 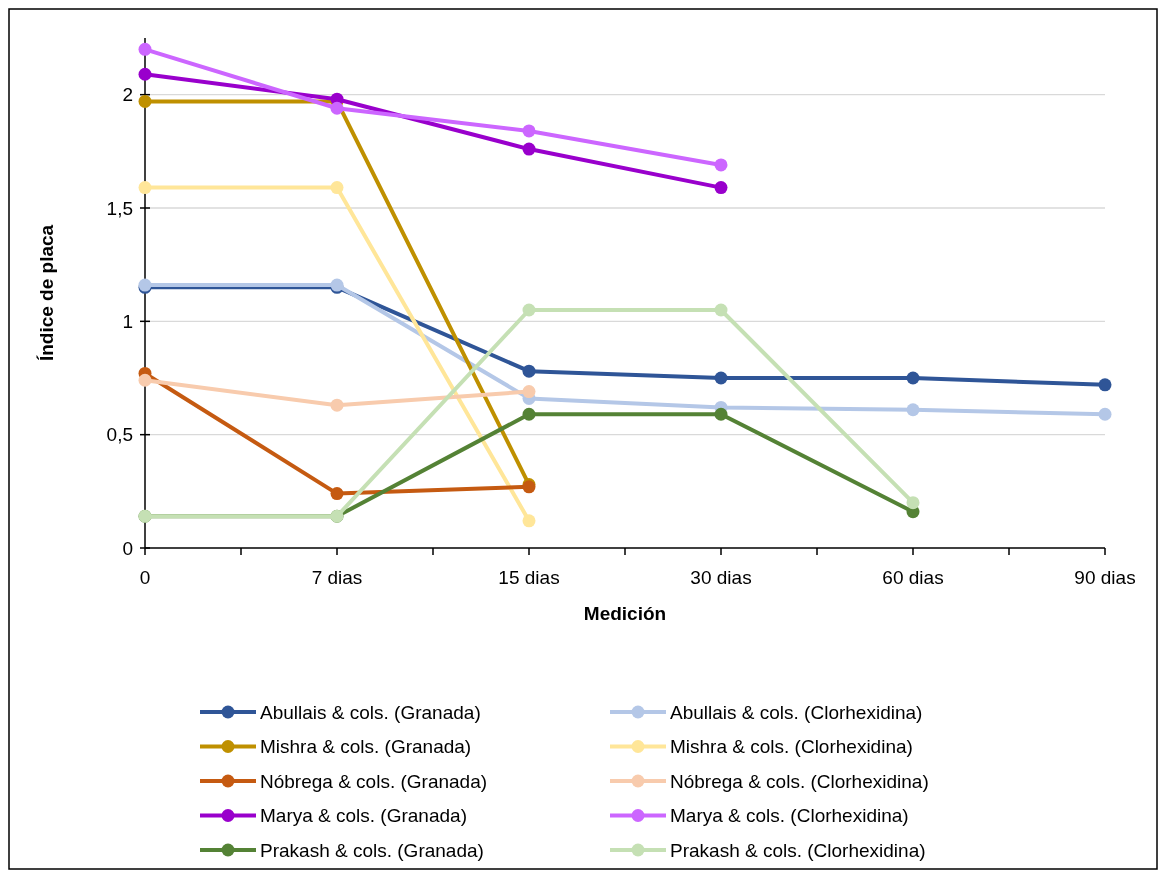 What do you see at coordinates (119, 208) in the screenshot?
I see `y-tick-label: 1,5` at bounding box center [119, 208].